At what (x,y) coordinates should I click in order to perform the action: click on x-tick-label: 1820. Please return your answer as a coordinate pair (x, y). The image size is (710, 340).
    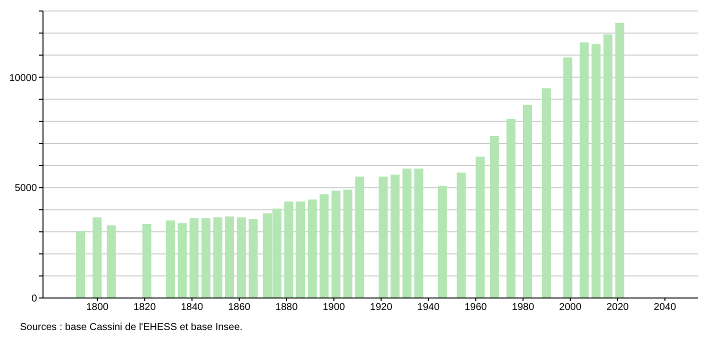
    Looking at the image, I should click on (145, 308).